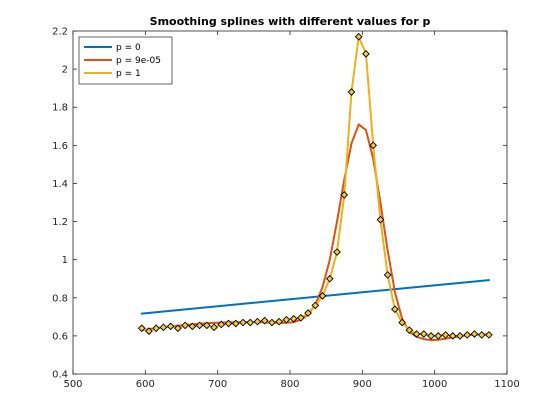  What do you see at coordinates (145, 384) in the screenshot?
I see `x-tick-label: 600` at bounding box center [145, 384].